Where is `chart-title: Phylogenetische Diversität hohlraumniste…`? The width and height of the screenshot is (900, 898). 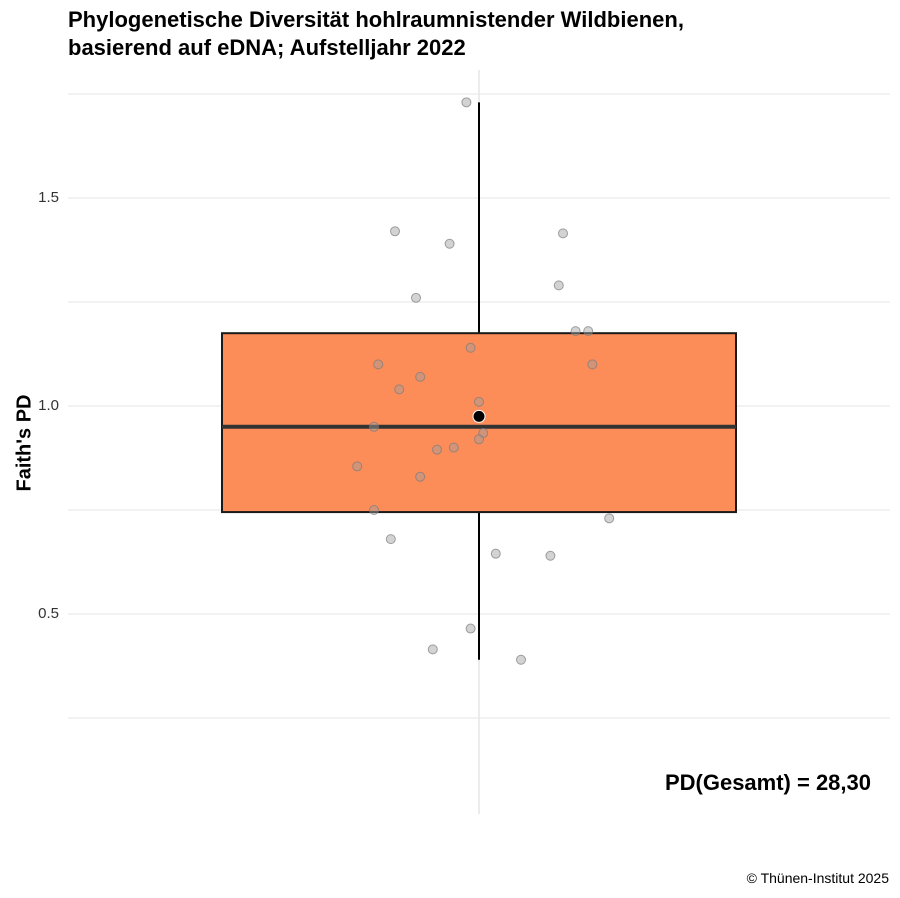
chart-title: Phylogenetische Diversität hohlraumniste… is located at coordinates (376, 34).